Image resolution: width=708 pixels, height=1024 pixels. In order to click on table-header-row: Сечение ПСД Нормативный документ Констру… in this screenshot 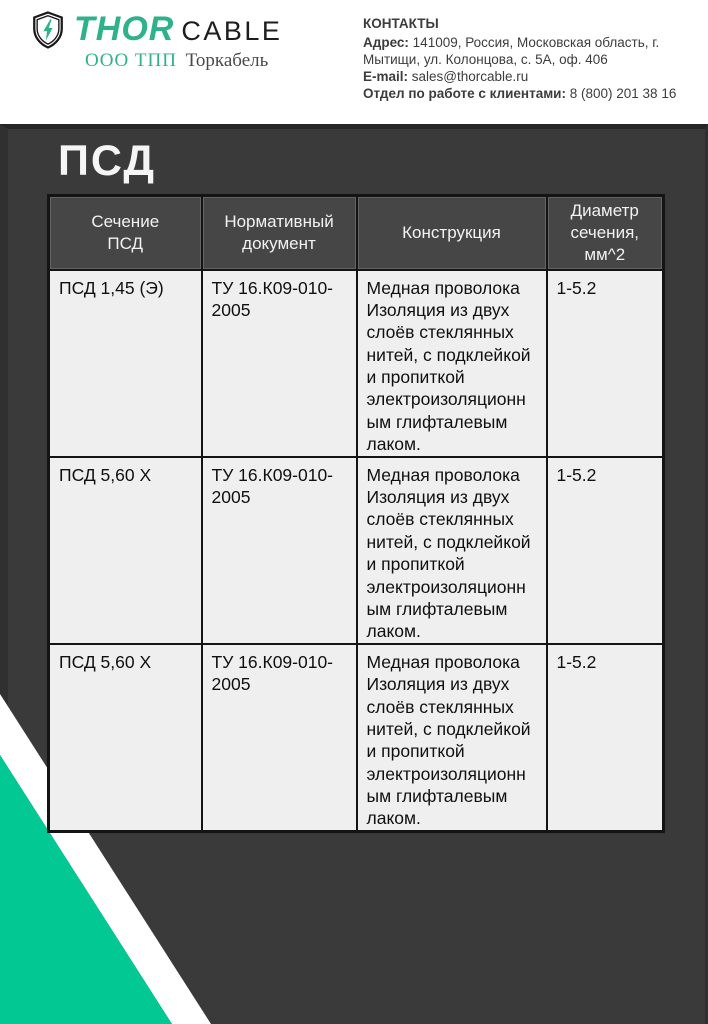, I will do `click(356, 232)`.